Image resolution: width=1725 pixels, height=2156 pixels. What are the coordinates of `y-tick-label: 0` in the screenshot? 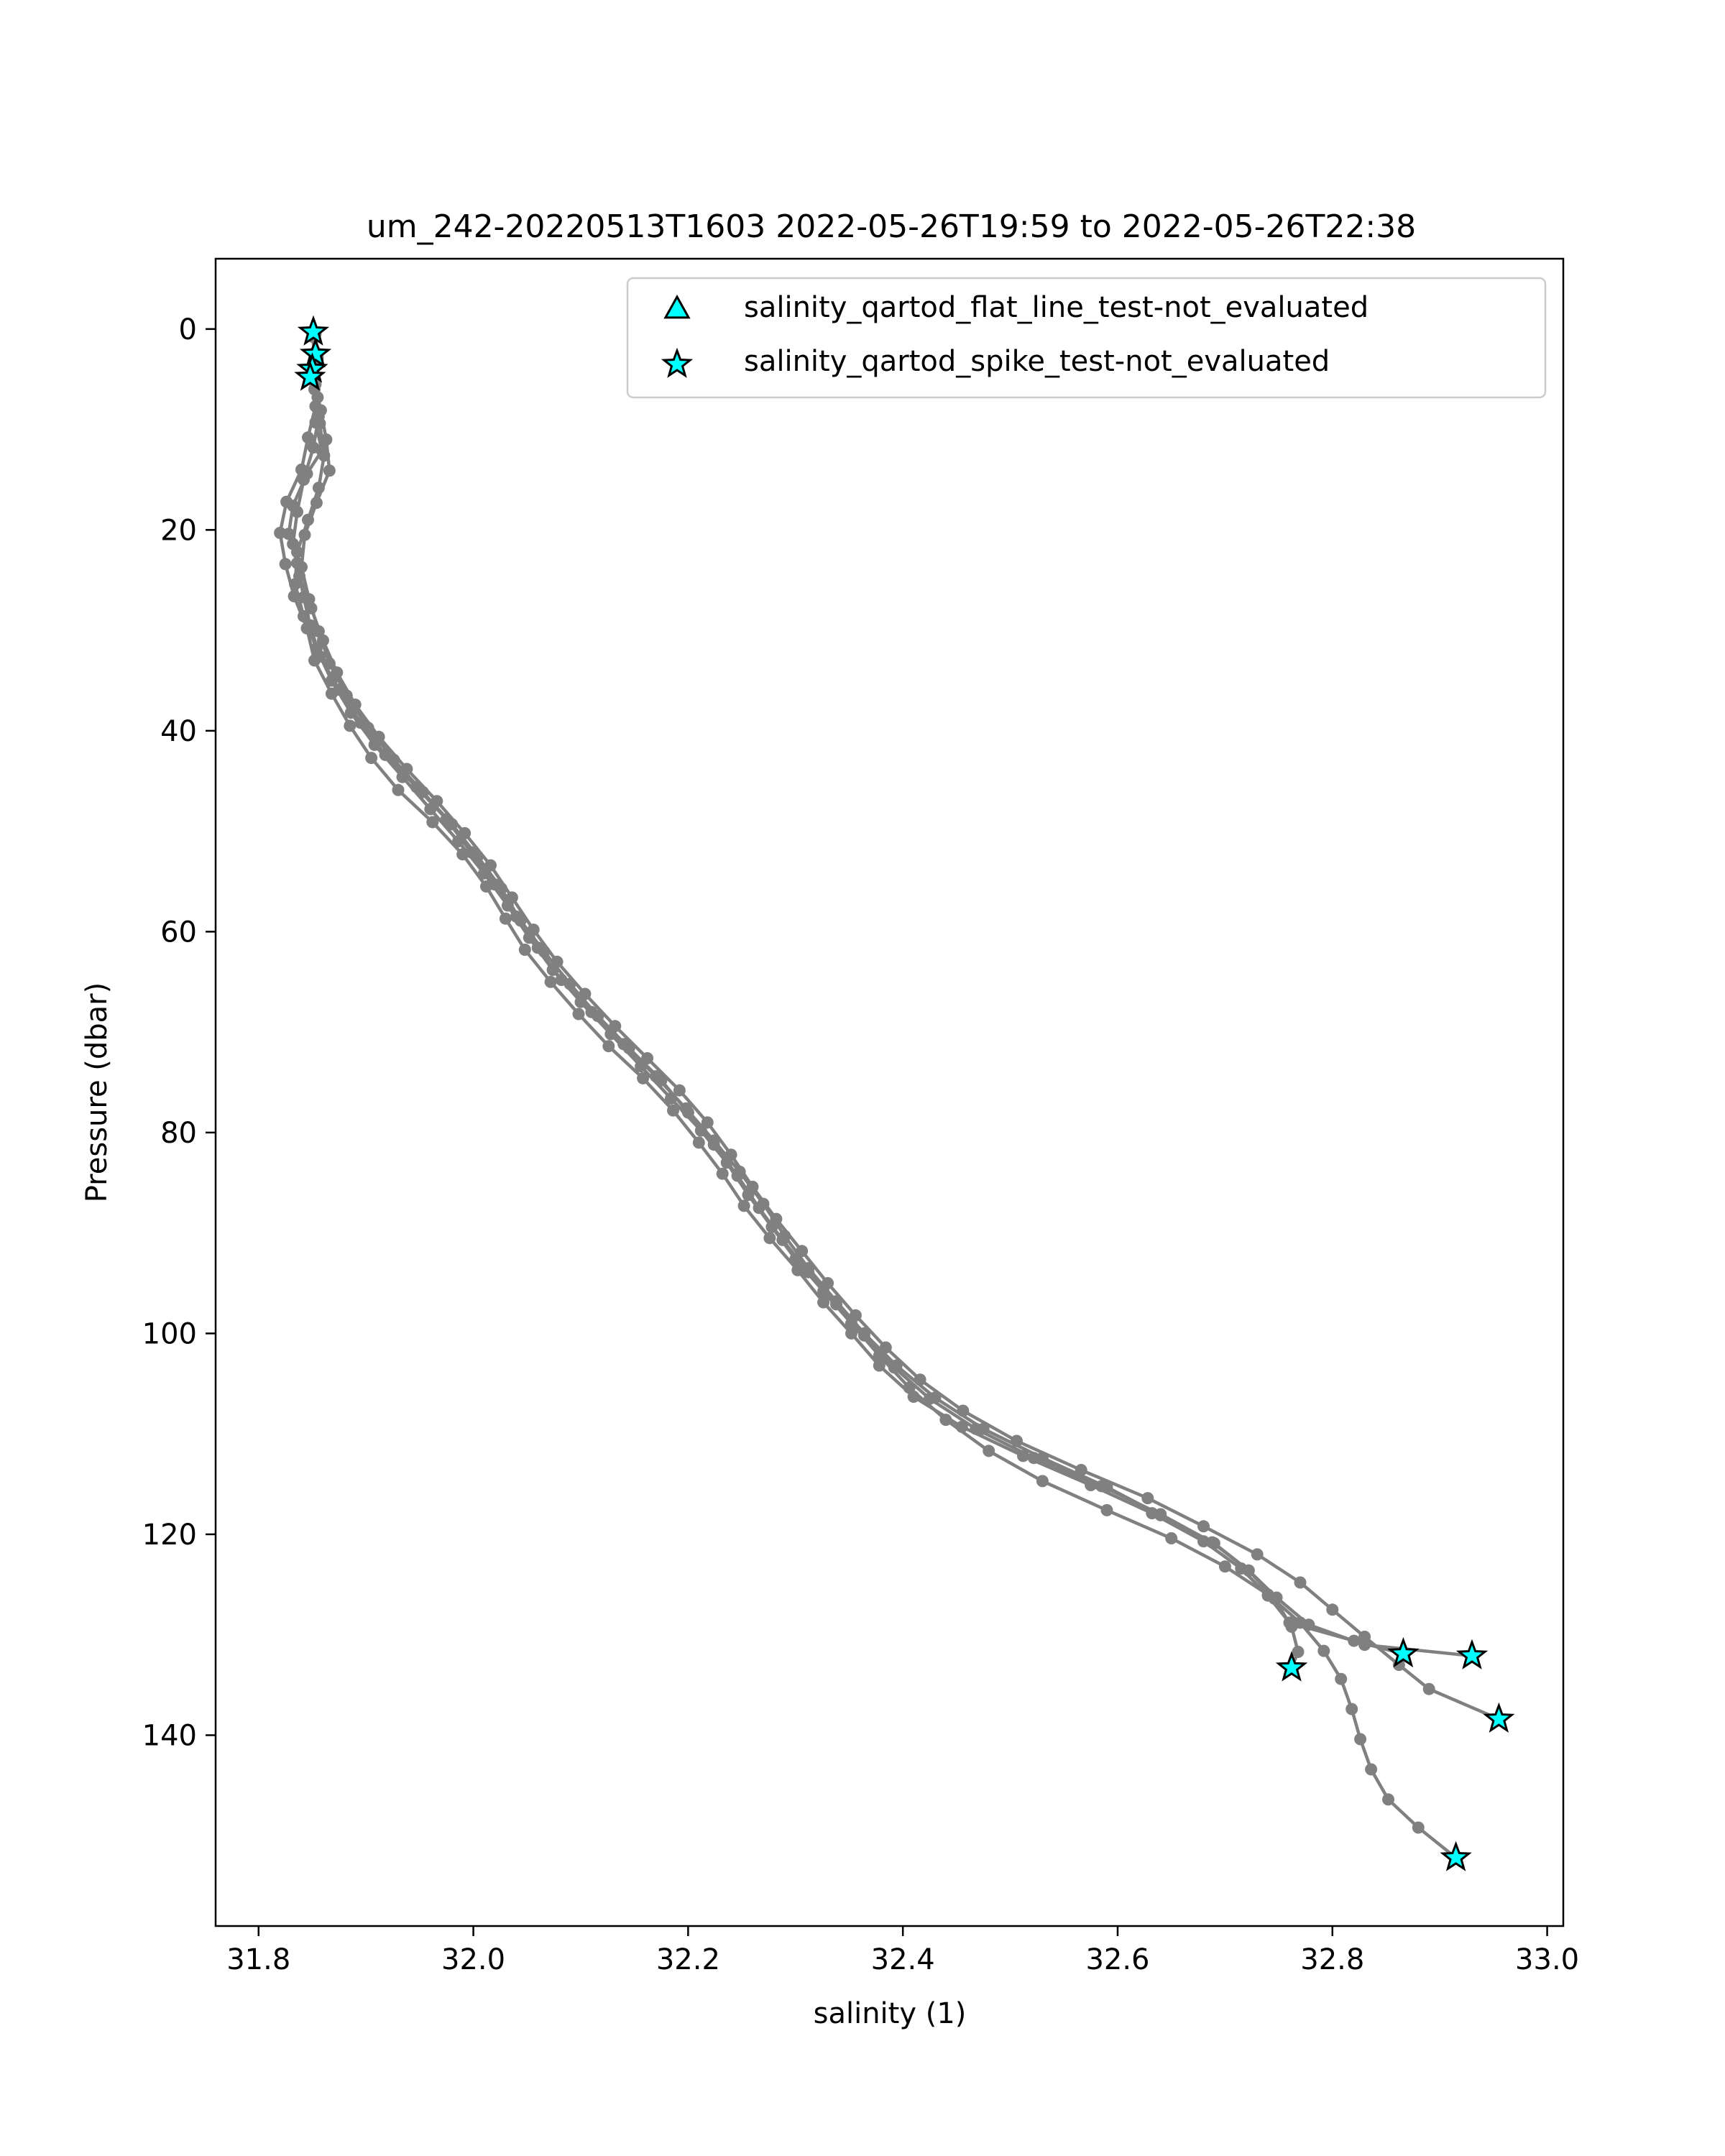 It's located at (188, 329).